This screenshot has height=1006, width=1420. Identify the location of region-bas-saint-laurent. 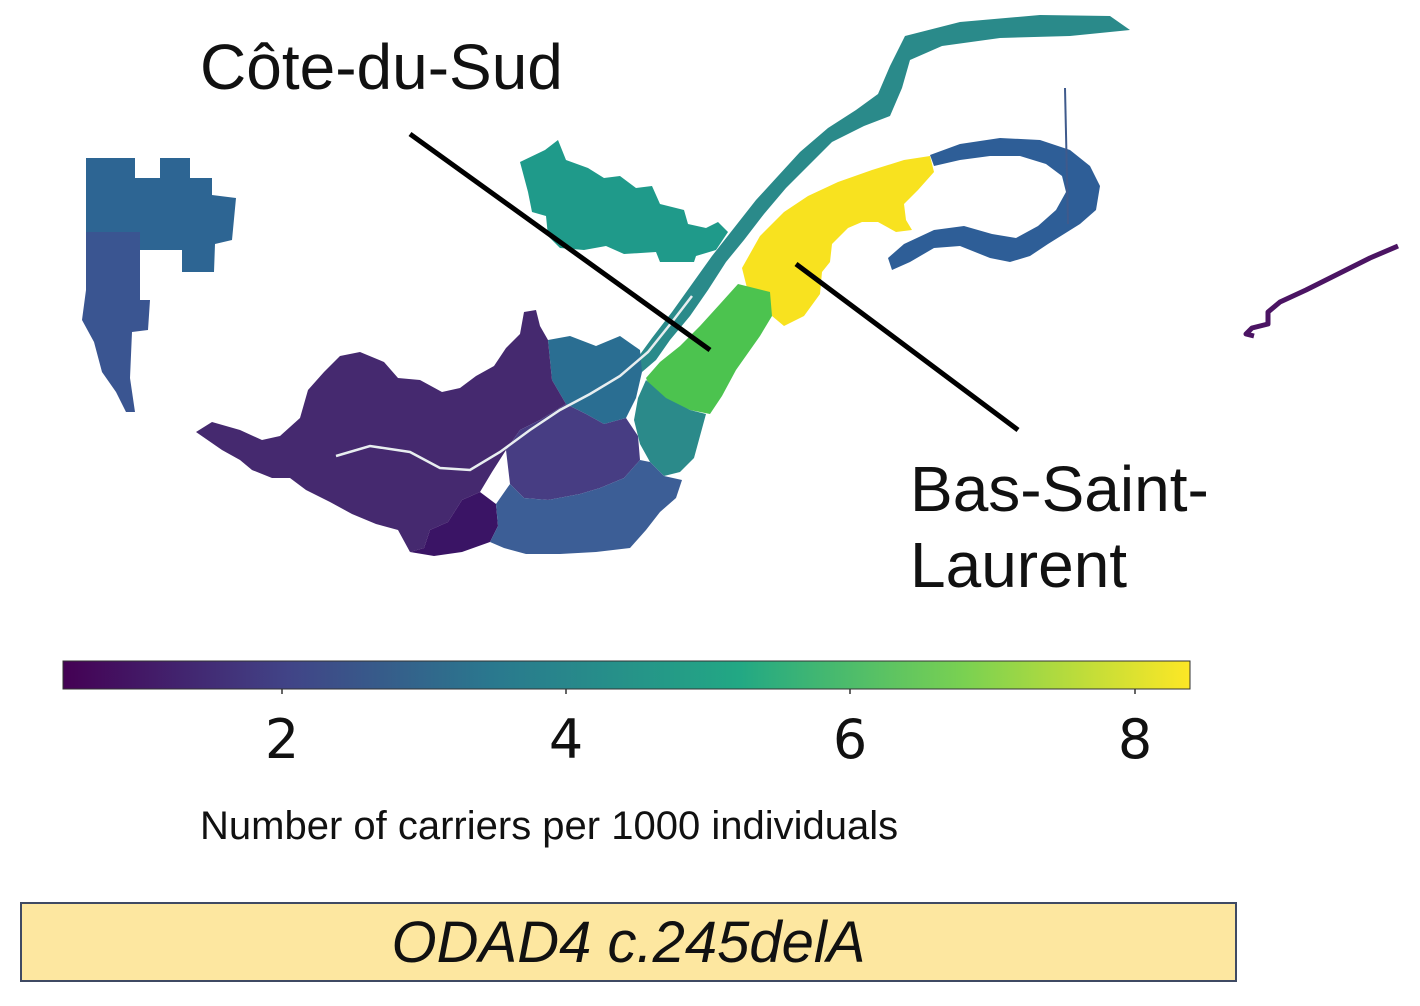
(838, 241).